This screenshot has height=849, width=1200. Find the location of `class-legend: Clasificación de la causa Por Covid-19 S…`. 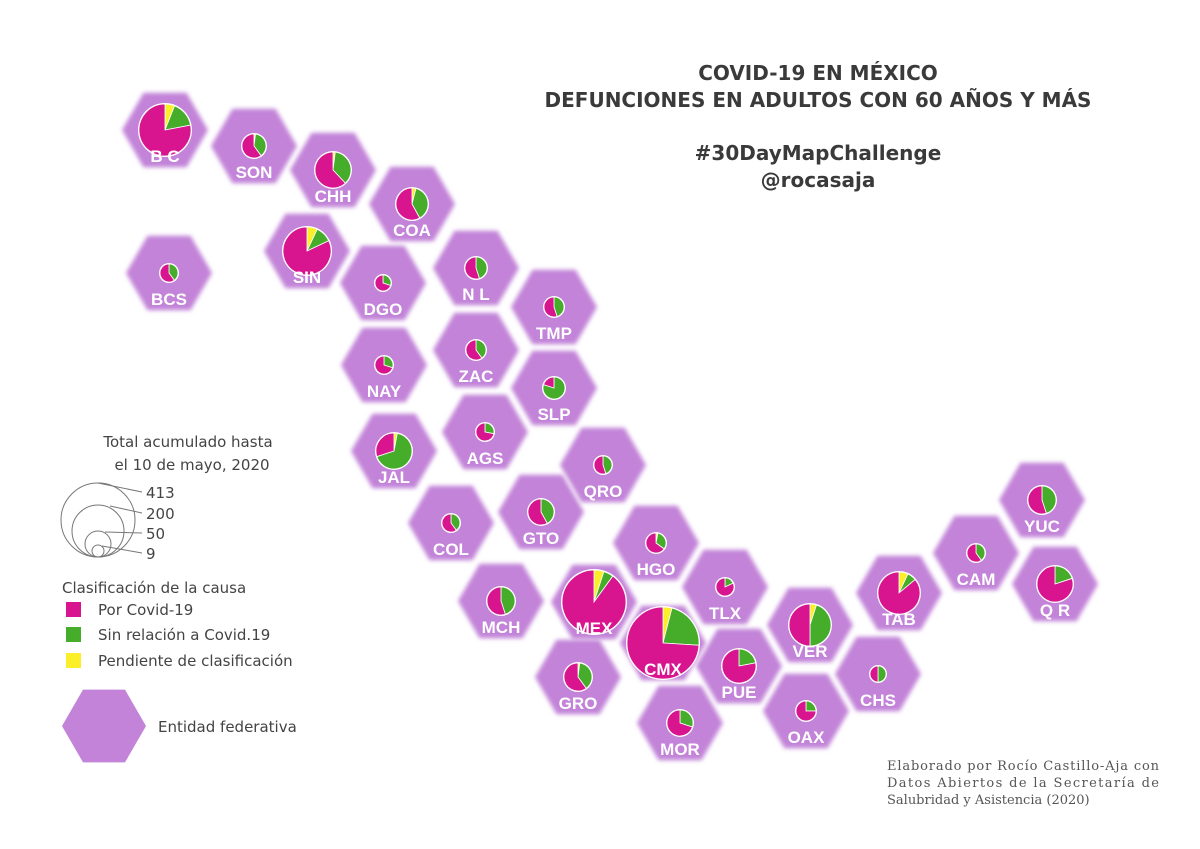

class-legend: Clasificación de la causa Por Covid-19 S… is located at coordinates (179, 671).